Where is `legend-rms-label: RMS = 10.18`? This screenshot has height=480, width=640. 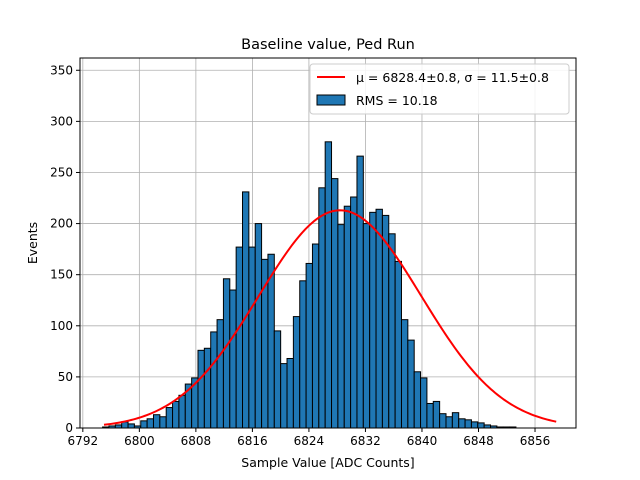
legend-rms-label: RMS = 10.18 is located at coordinates (397, 100).